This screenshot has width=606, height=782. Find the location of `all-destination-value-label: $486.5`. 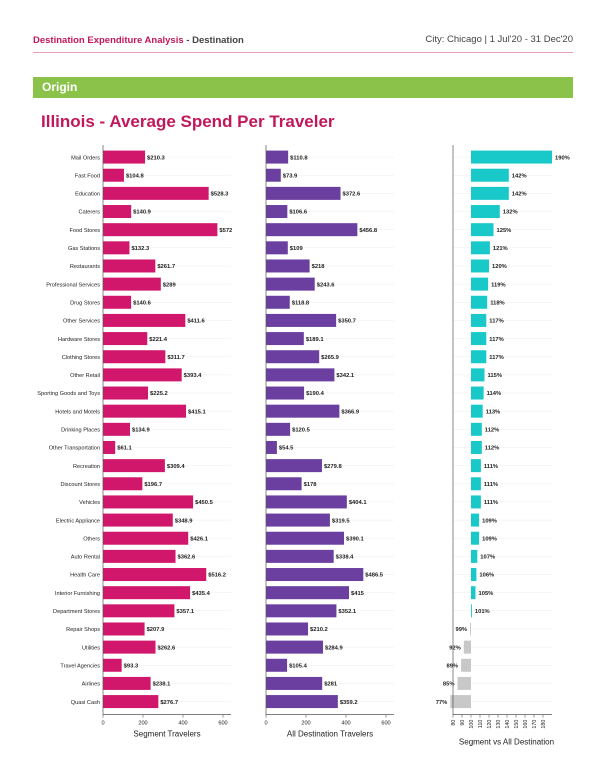

all-destination-value-label: $486.5 is located at coordinates (374, 576).